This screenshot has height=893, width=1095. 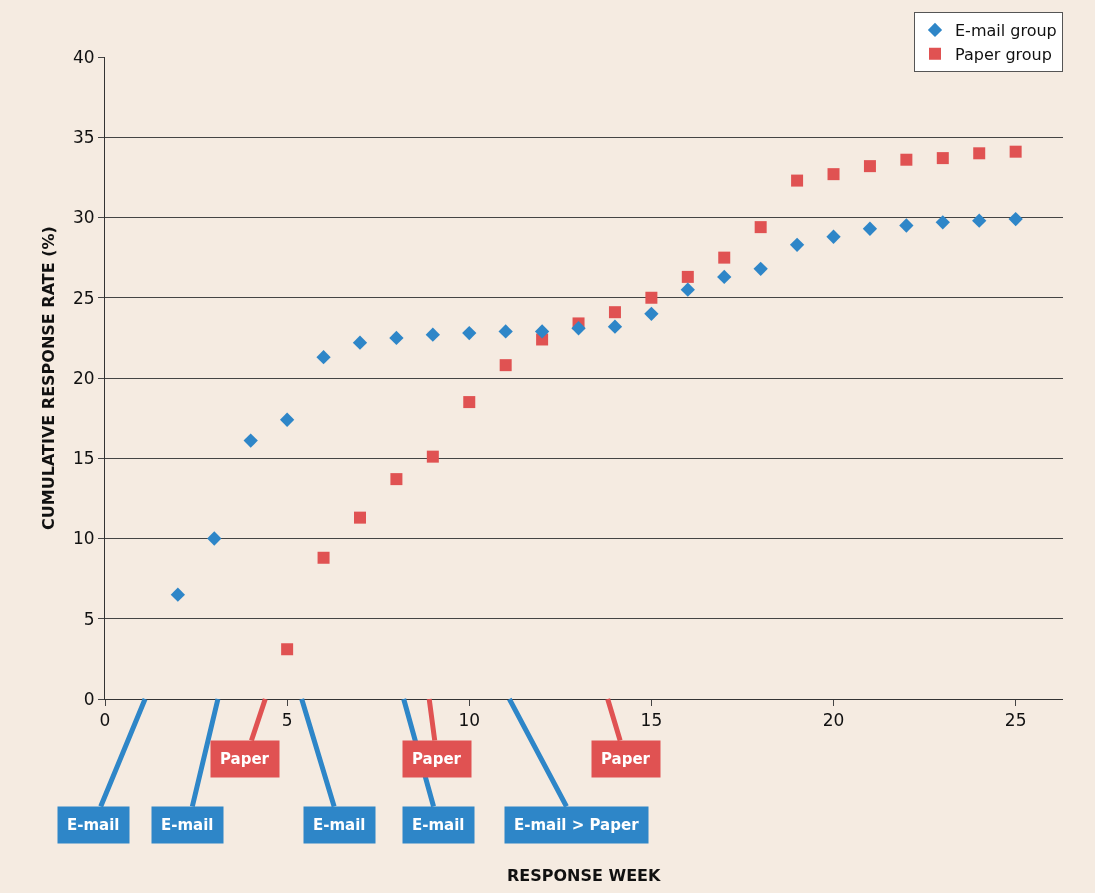 I want to click on y-tick-label: 0, so click(x=89, y=698).